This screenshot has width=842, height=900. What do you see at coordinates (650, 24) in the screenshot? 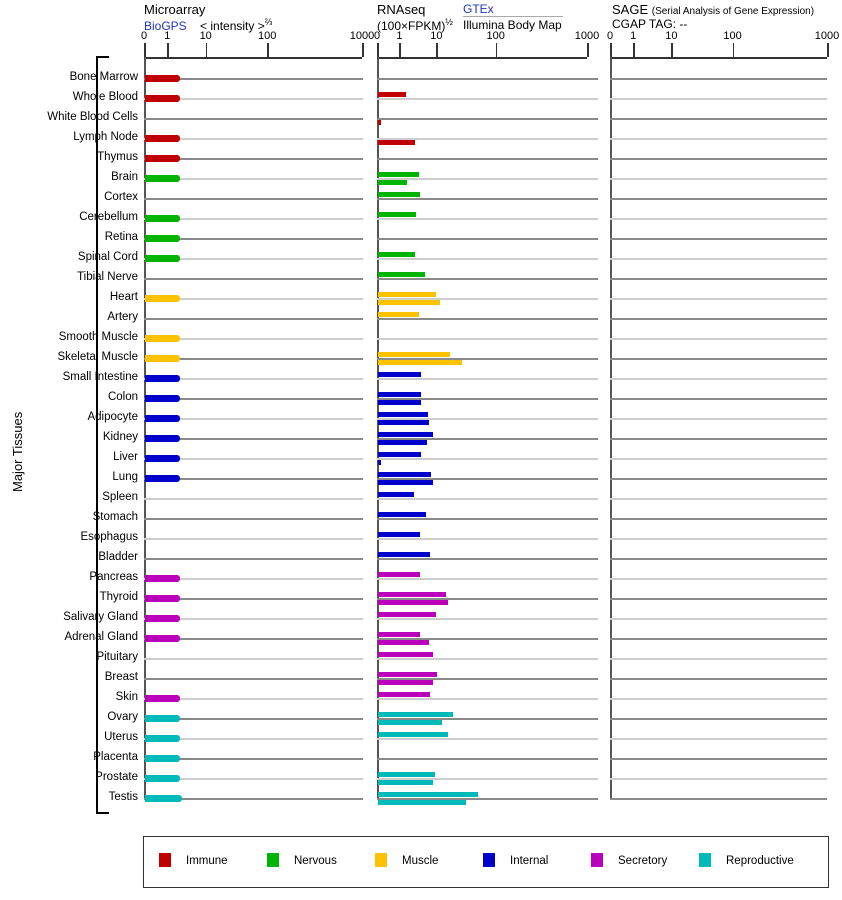
I see `cgap-tag-label: CGAP TAG: --` at bounding box center [650, 24].